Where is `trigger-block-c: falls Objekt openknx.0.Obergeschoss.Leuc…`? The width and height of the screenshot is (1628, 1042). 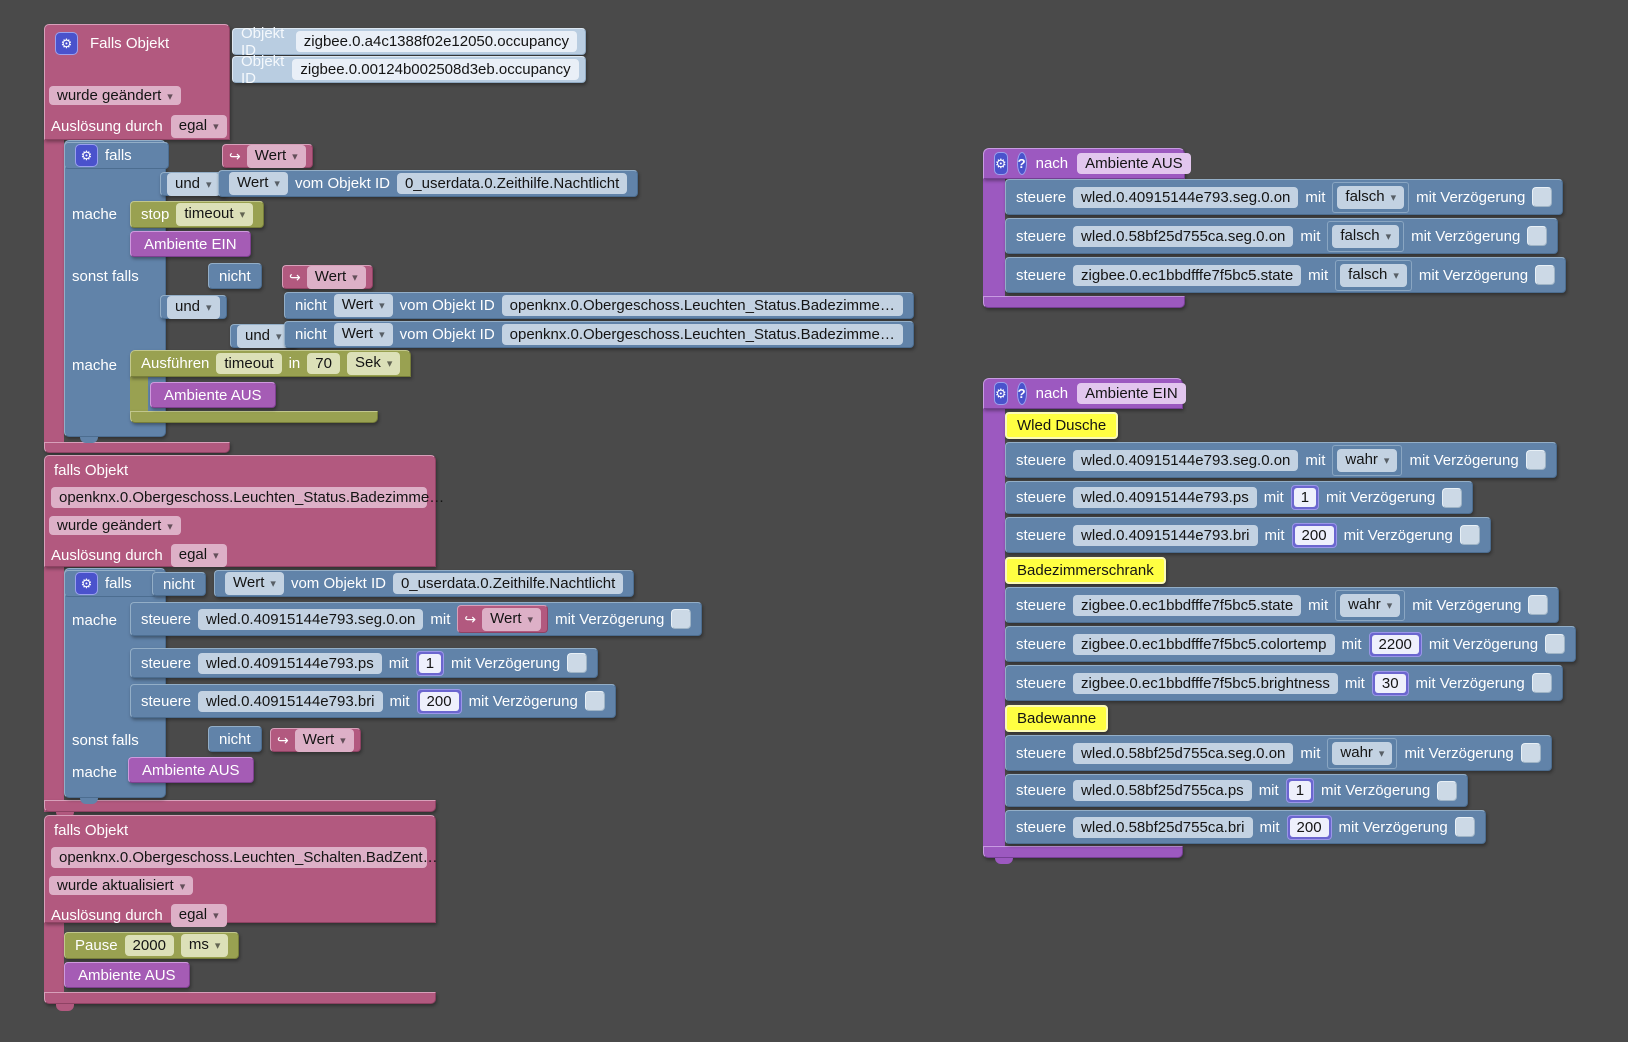 trigger-block-c: falls Objekt openknx.0.Obergeschoss.Leuc… is located at coordinates (241, 871).